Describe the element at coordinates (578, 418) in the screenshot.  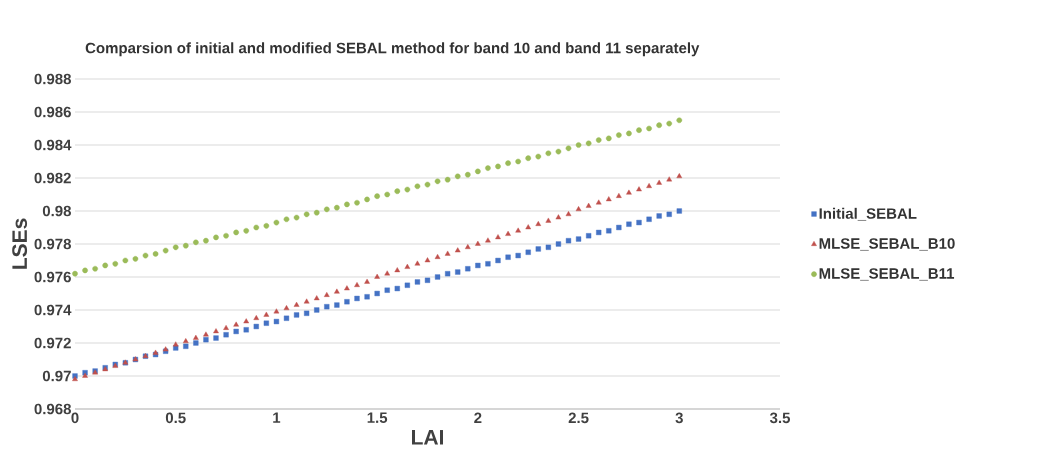
I see `x-tick-label: 2.5` at that location.